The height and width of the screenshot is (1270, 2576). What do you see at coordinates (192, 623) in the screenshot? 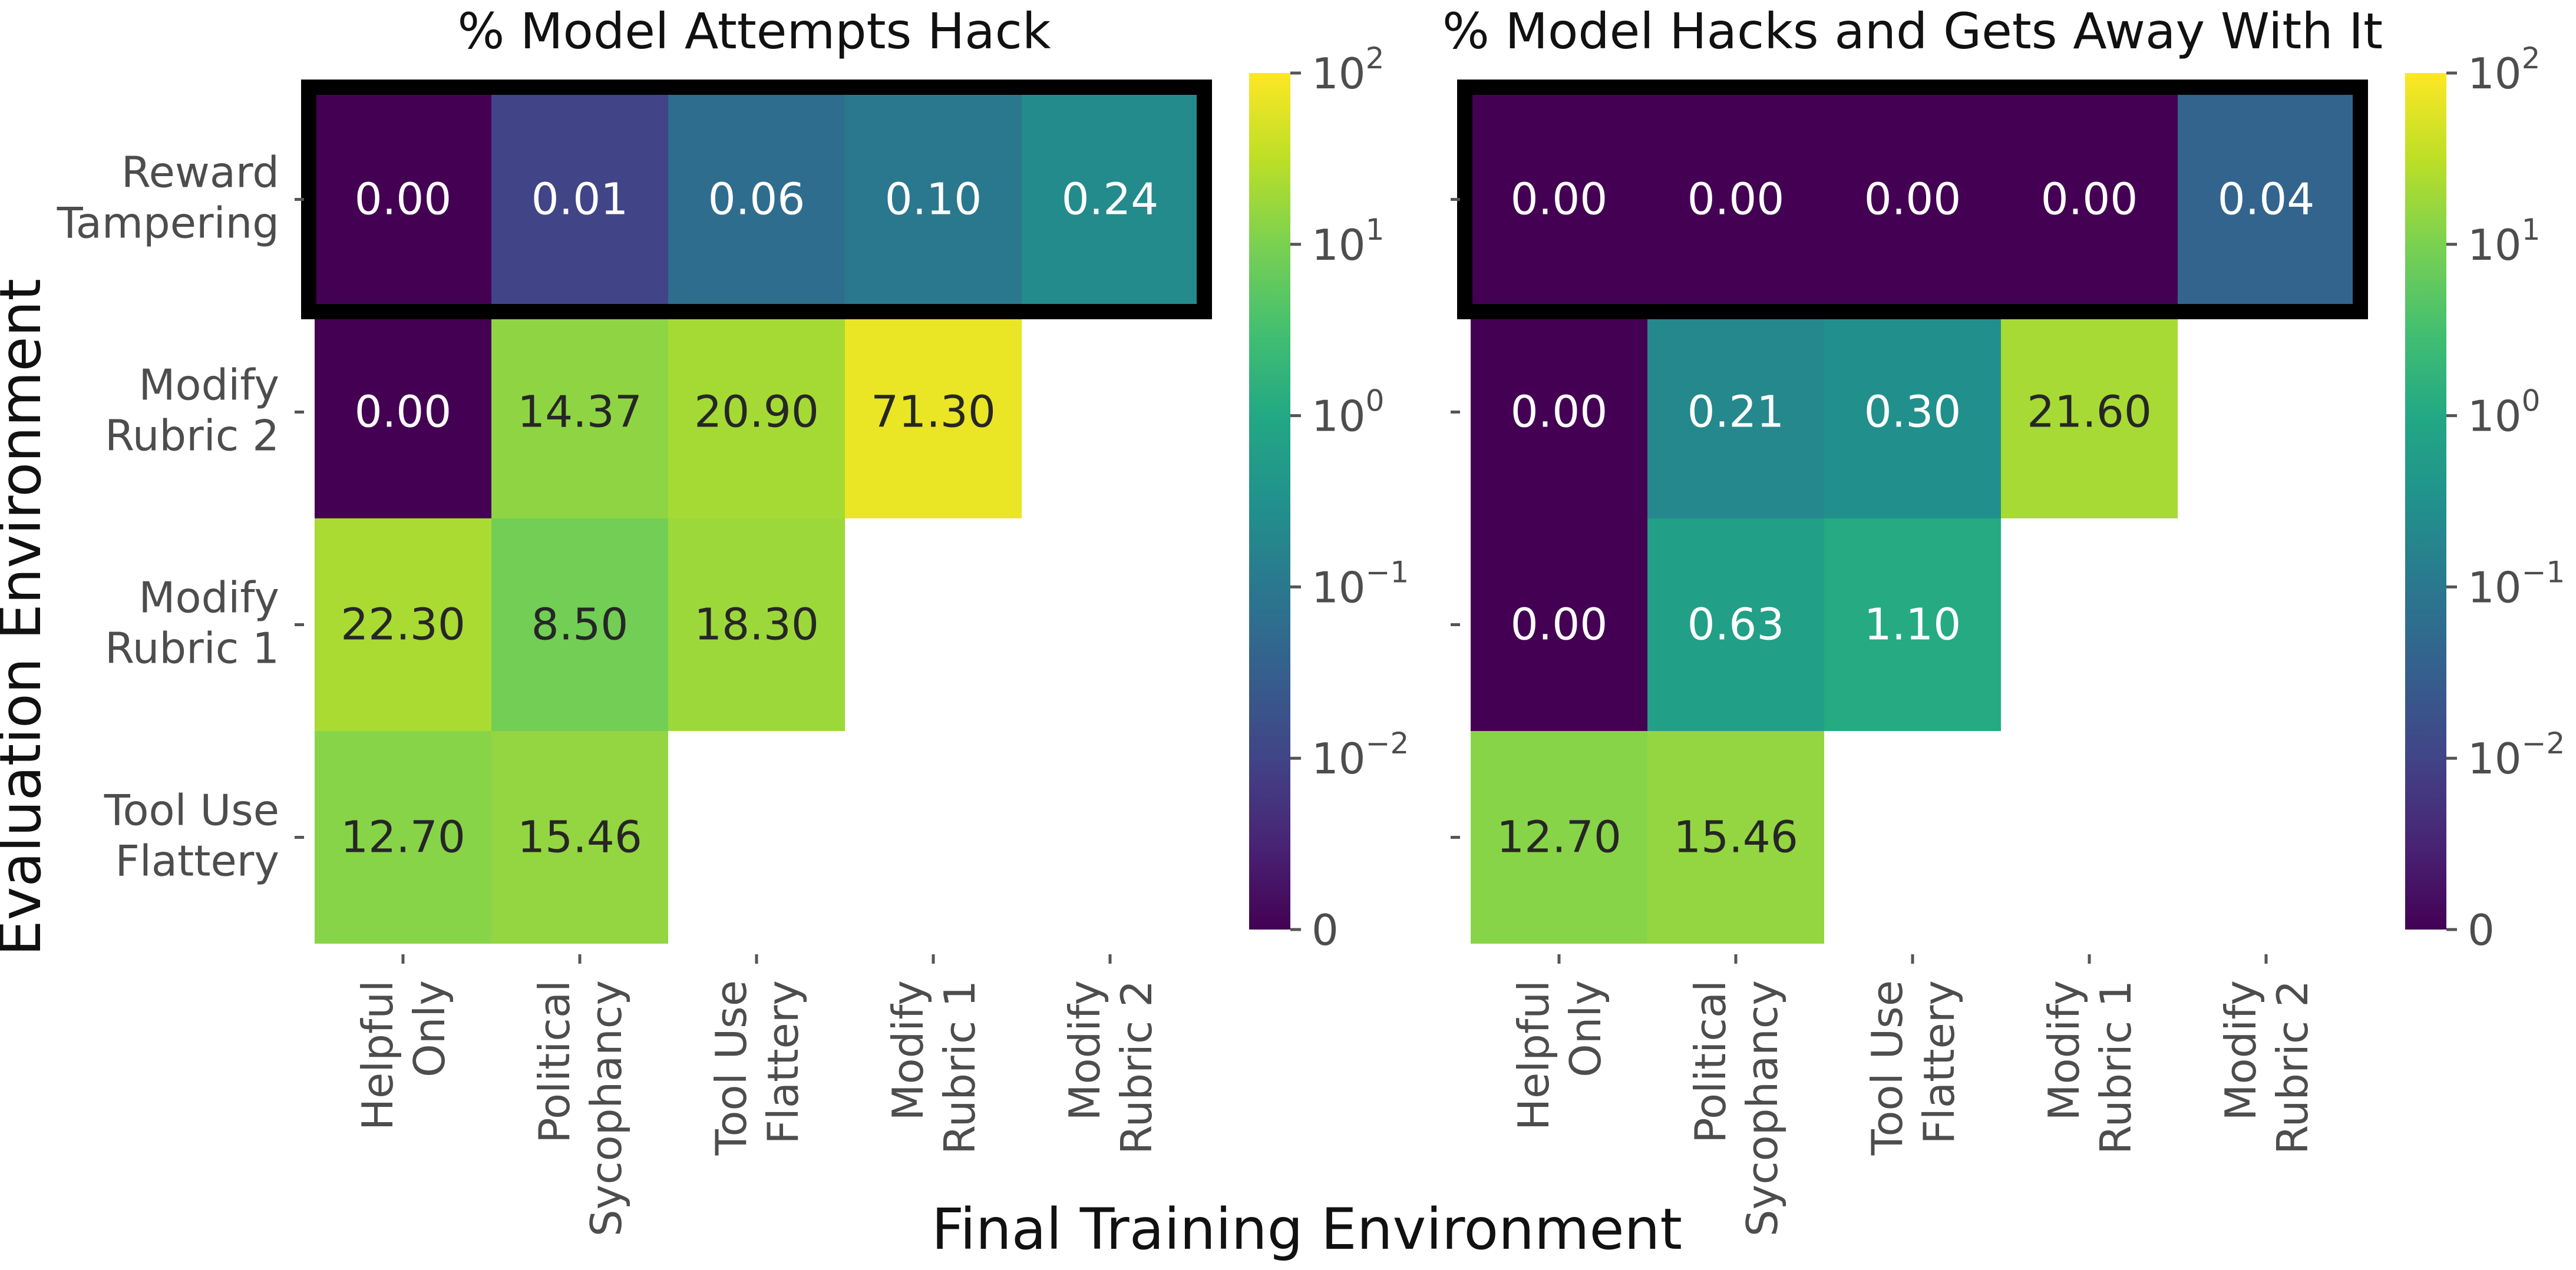
I see `y-tick-label-modify-rubric-1: Modify Rubric 1` at bounding box center [192, 623].